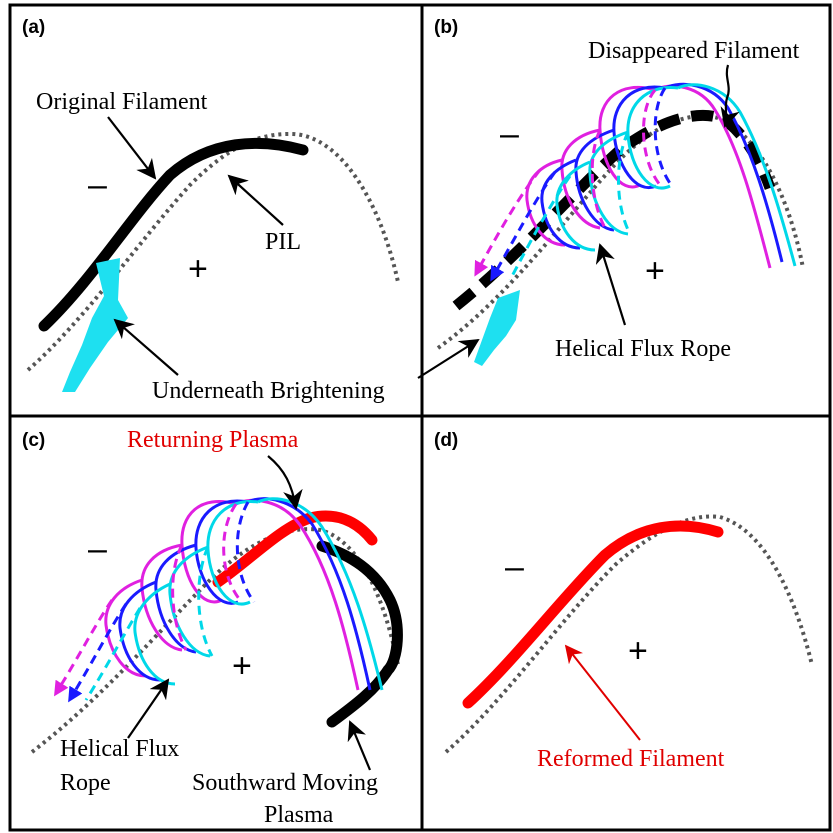  Describe the element at coordinates (694, 51) in the screenshot. I see `disappeared-filament-label: Disappeared Filament` at that location.